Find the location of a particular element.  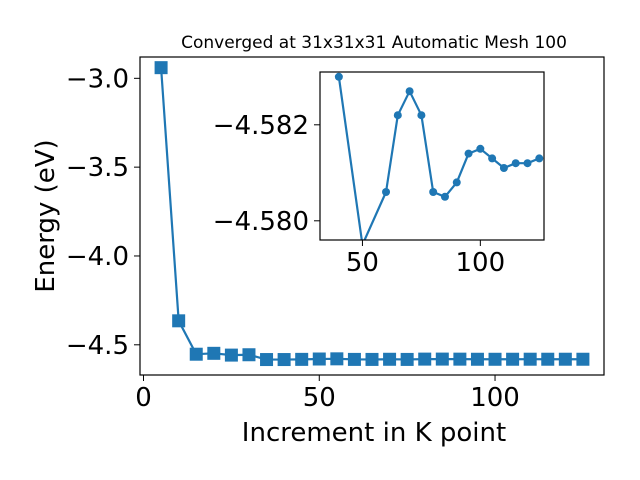

inset-y-tick-label: −4.580 is located at coordinates (261, 222).